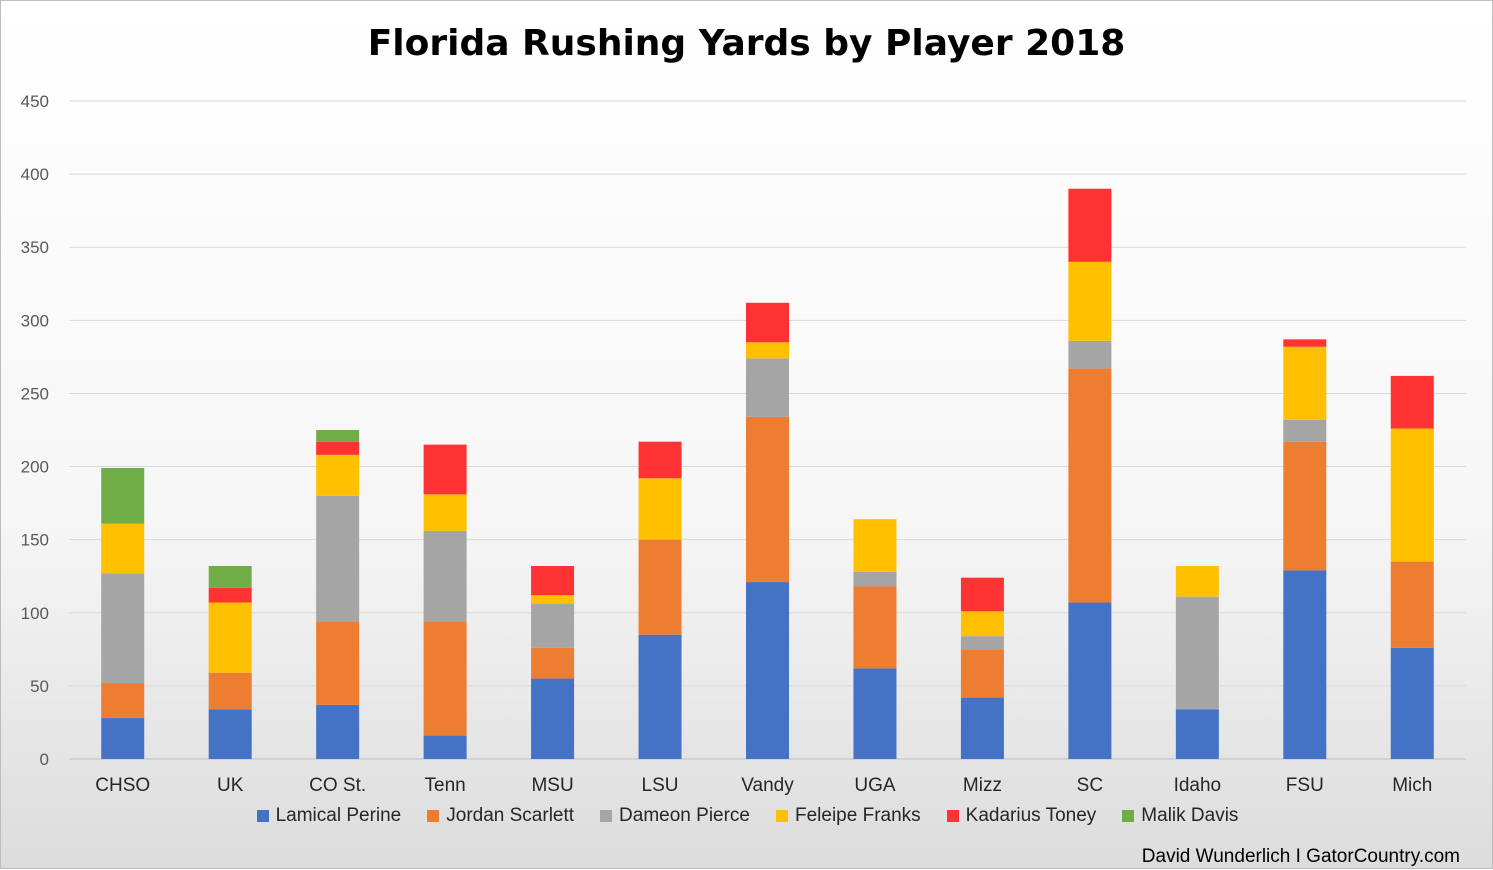  Describe the element at coordinates (35, 613) in the screenshot. I see `y-tick-label: 100` at that location.